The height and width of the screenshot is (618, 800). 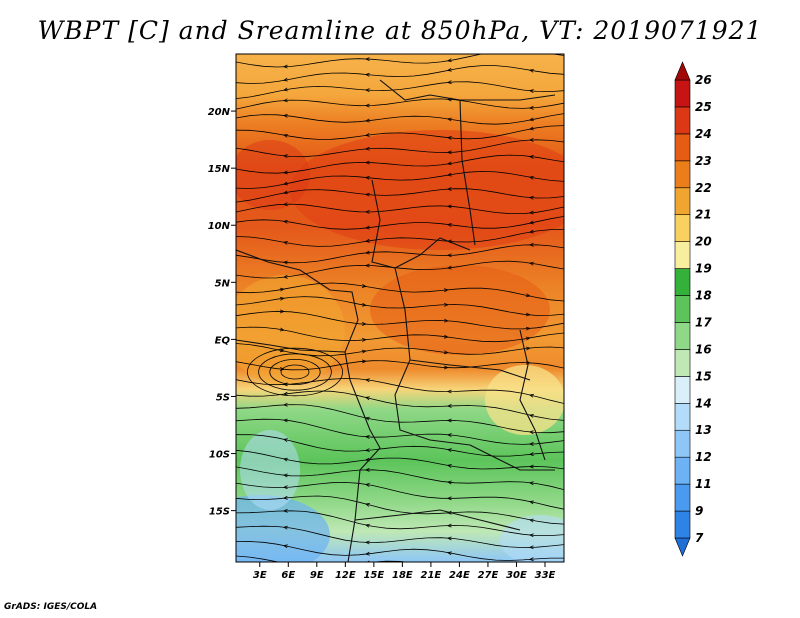 I want to click on lat-tick-label: 10N, so click(x=219, y=226).